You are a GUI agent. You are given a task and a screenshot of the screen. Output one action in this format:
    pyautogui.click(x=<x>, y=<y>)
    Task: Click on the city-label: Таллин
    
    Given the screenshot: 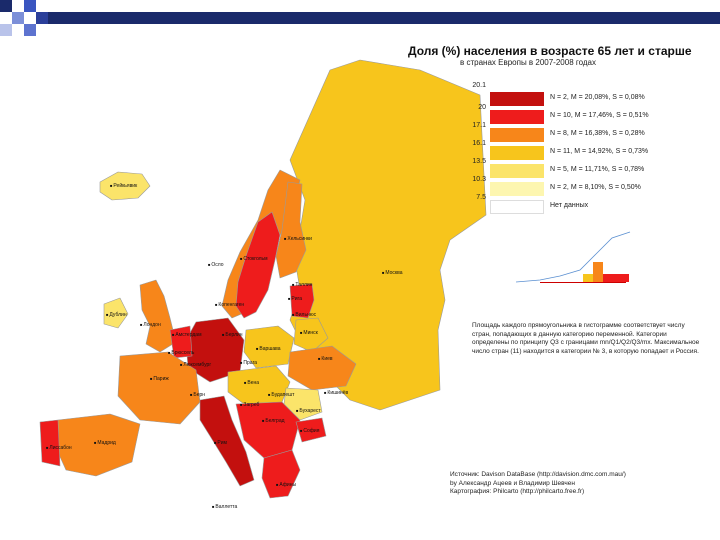 What is the action you would take?
    pyautogui.click(x=302, y=285)
    